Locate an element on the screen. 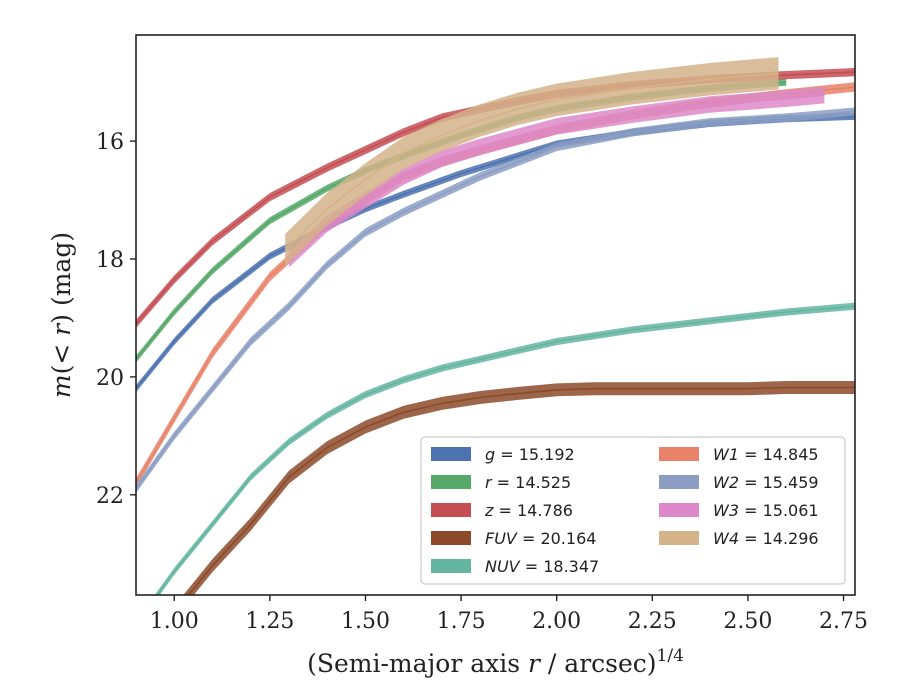  y-tick-label: 20 is located at coordinates (110, 378).